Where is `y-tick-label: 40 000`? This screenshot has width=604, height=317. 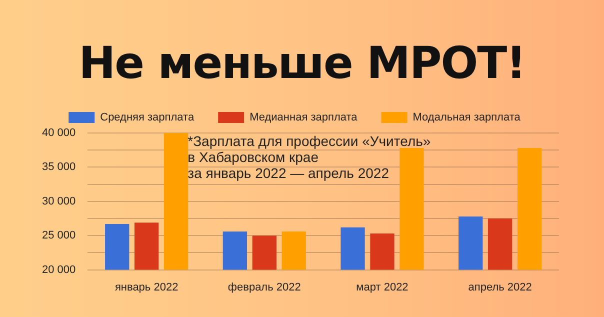 y-tick-label: 40 000 is located at coordinates (59, 133).